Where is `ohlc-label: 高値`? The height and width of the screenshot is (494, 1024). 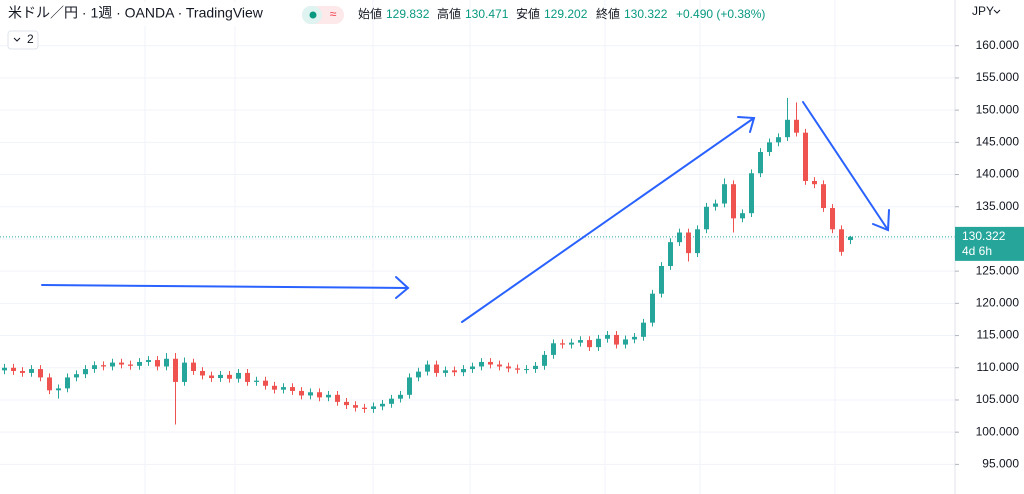
ohlc-label: 高値 is located at coordinates (449, 13).